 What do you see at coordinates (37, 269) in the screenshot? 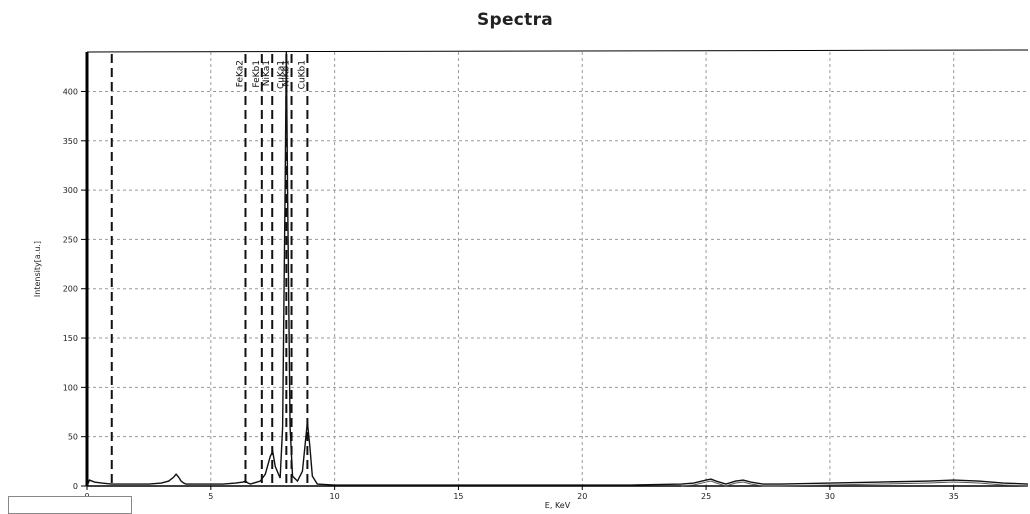
I see `y-axis-label: Intensity[a.u.]` at bounding box center [37, 269].